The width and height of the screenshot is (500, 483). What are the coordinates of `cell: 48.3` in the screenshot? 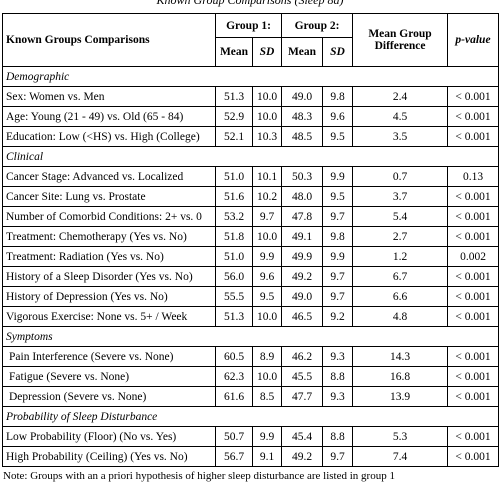 It's located at (302, 116).